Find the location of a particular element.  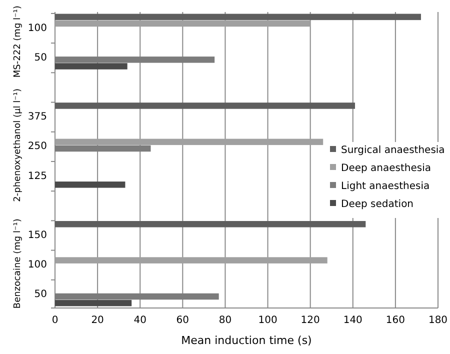

x-tick-label: 120 is located at coordinates (310, 320).